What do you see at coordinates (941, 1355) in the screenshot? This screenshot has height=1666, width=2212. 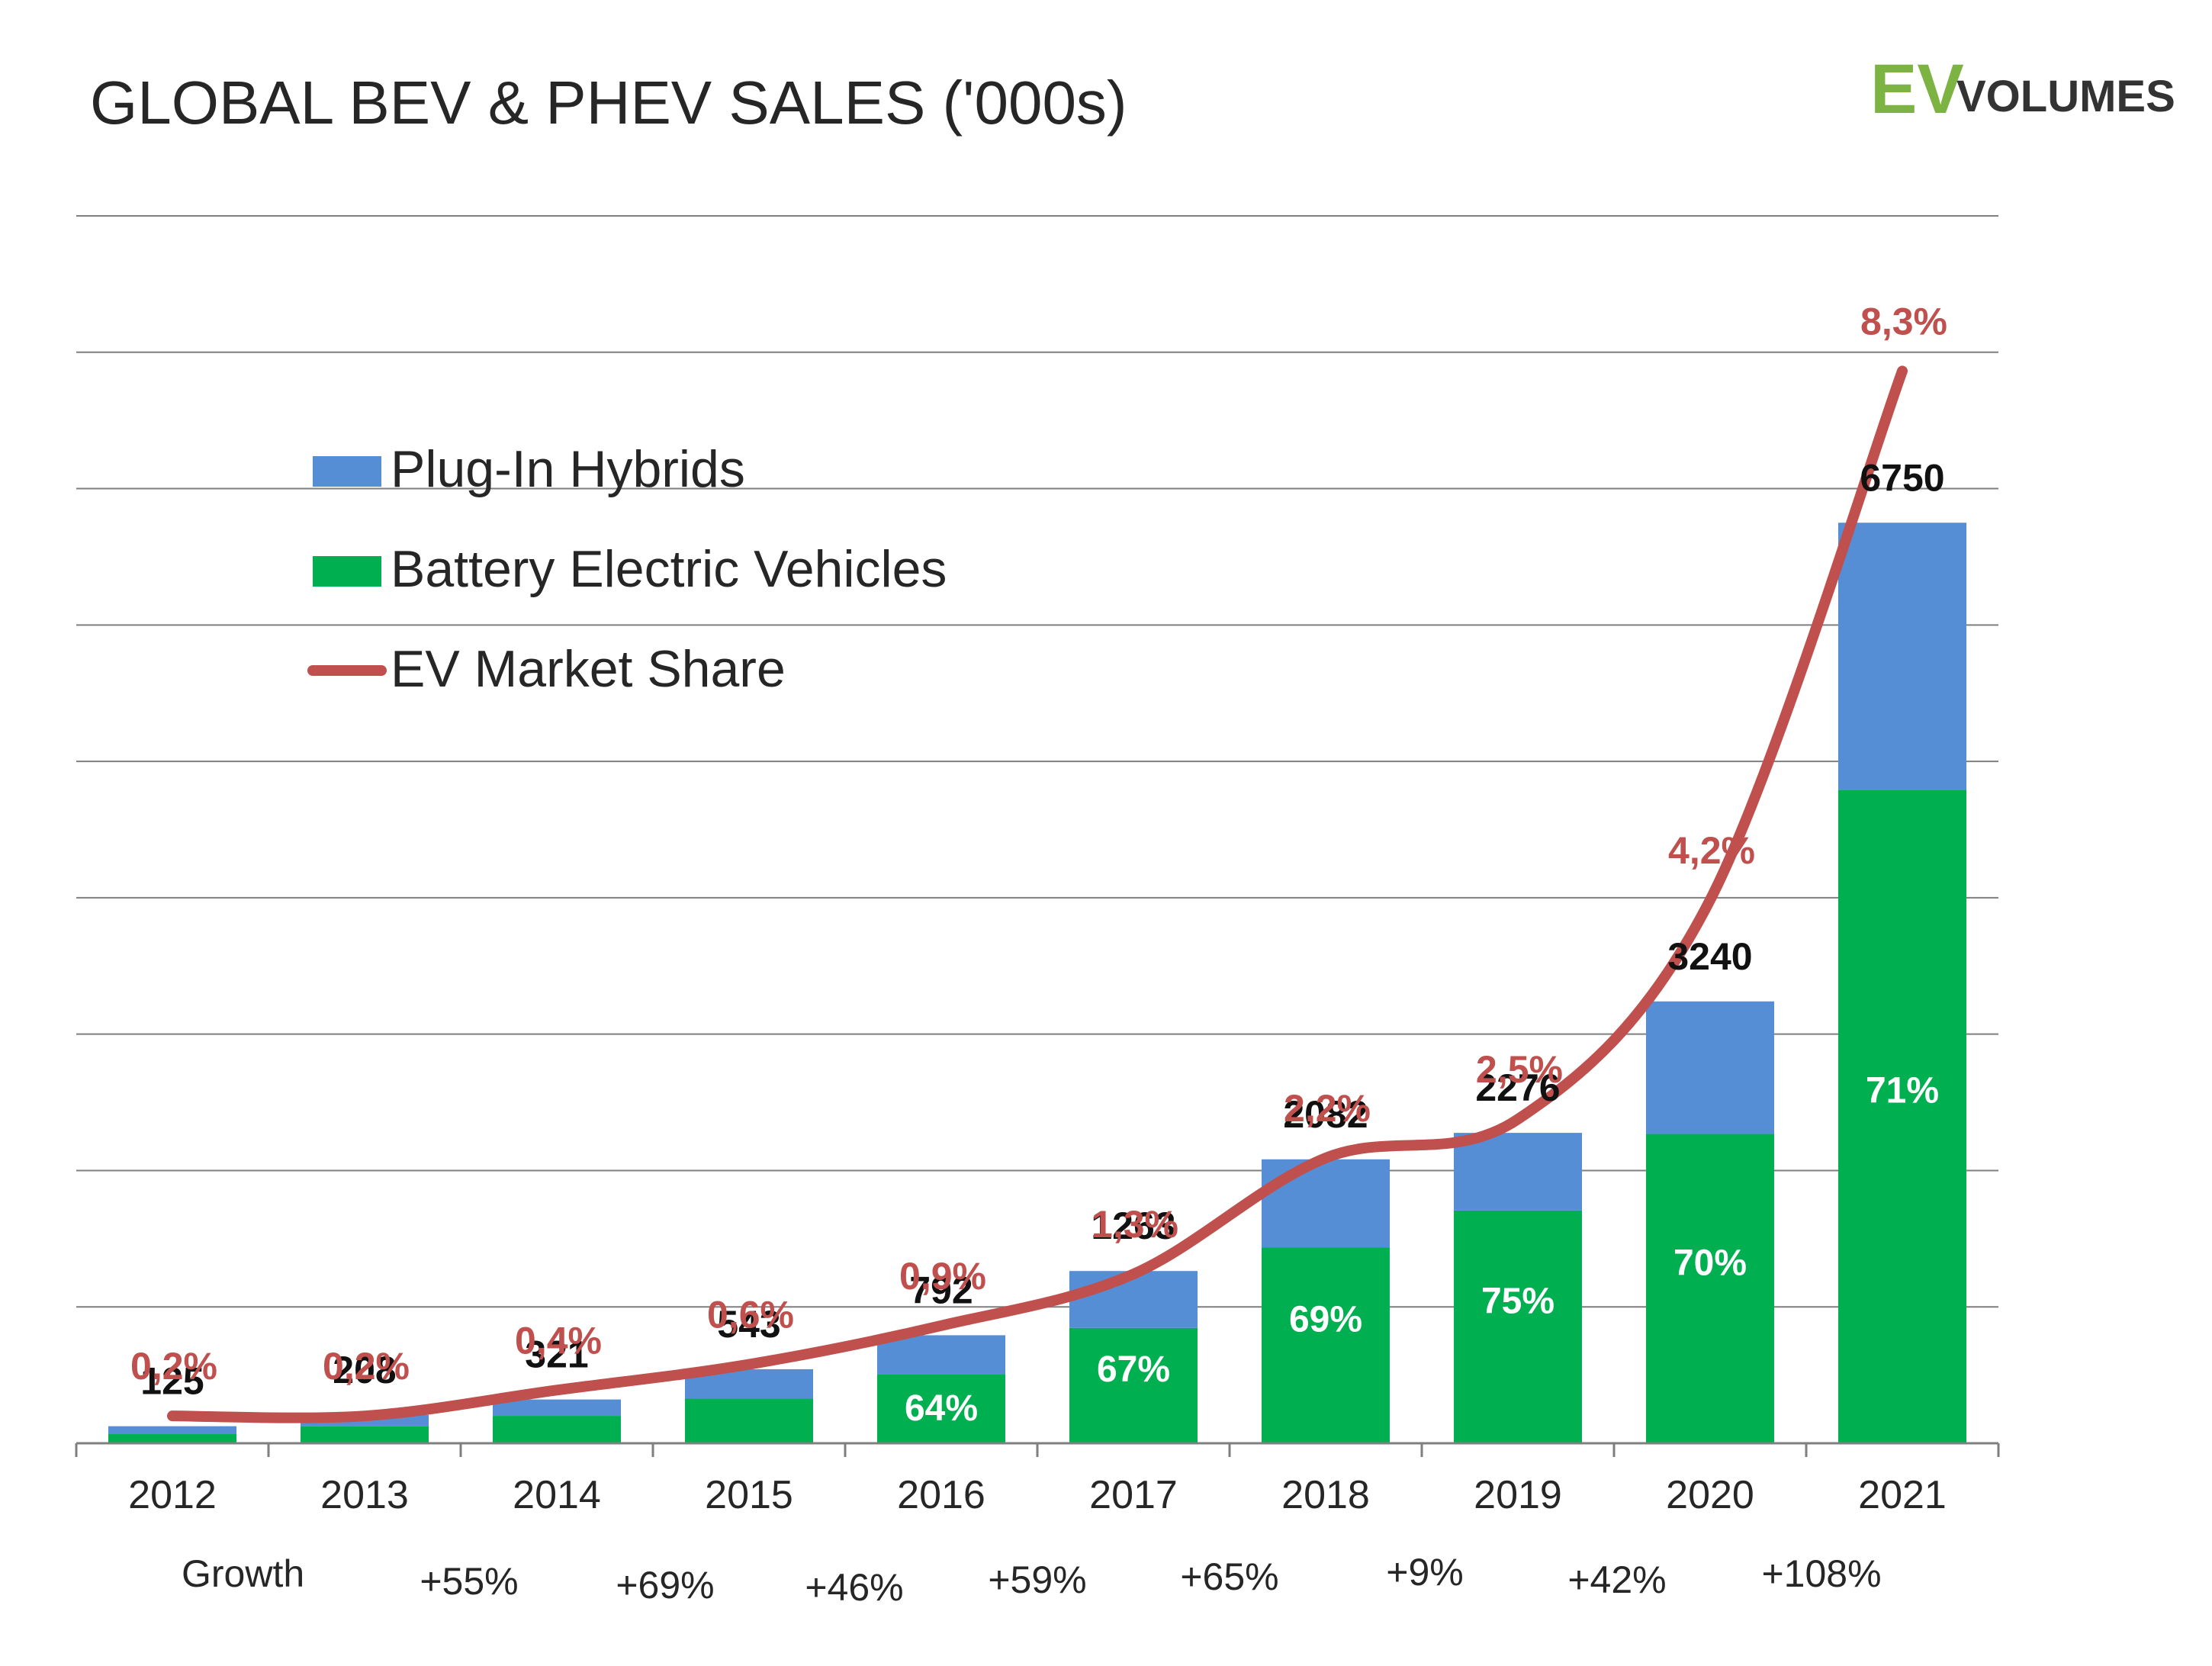 I see `bar-phev-2016` at bounding box center [941, 1355].